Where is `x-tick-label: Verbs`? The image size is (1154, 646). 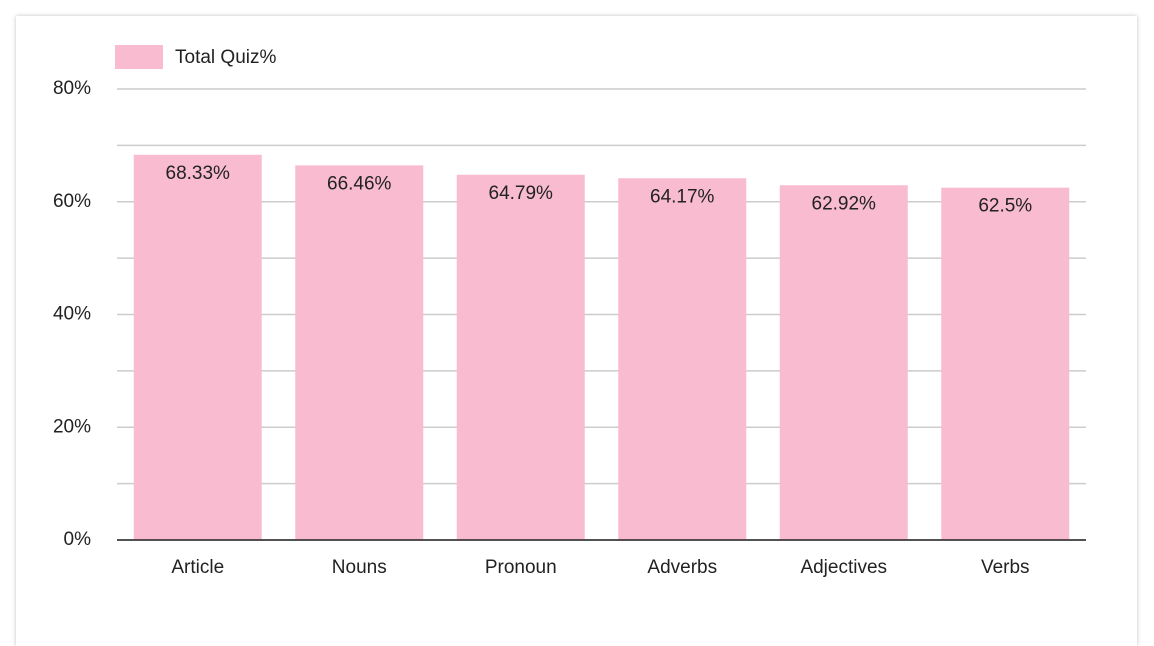
x-tick-label: Verbs is located at coordinates (1005, 567).